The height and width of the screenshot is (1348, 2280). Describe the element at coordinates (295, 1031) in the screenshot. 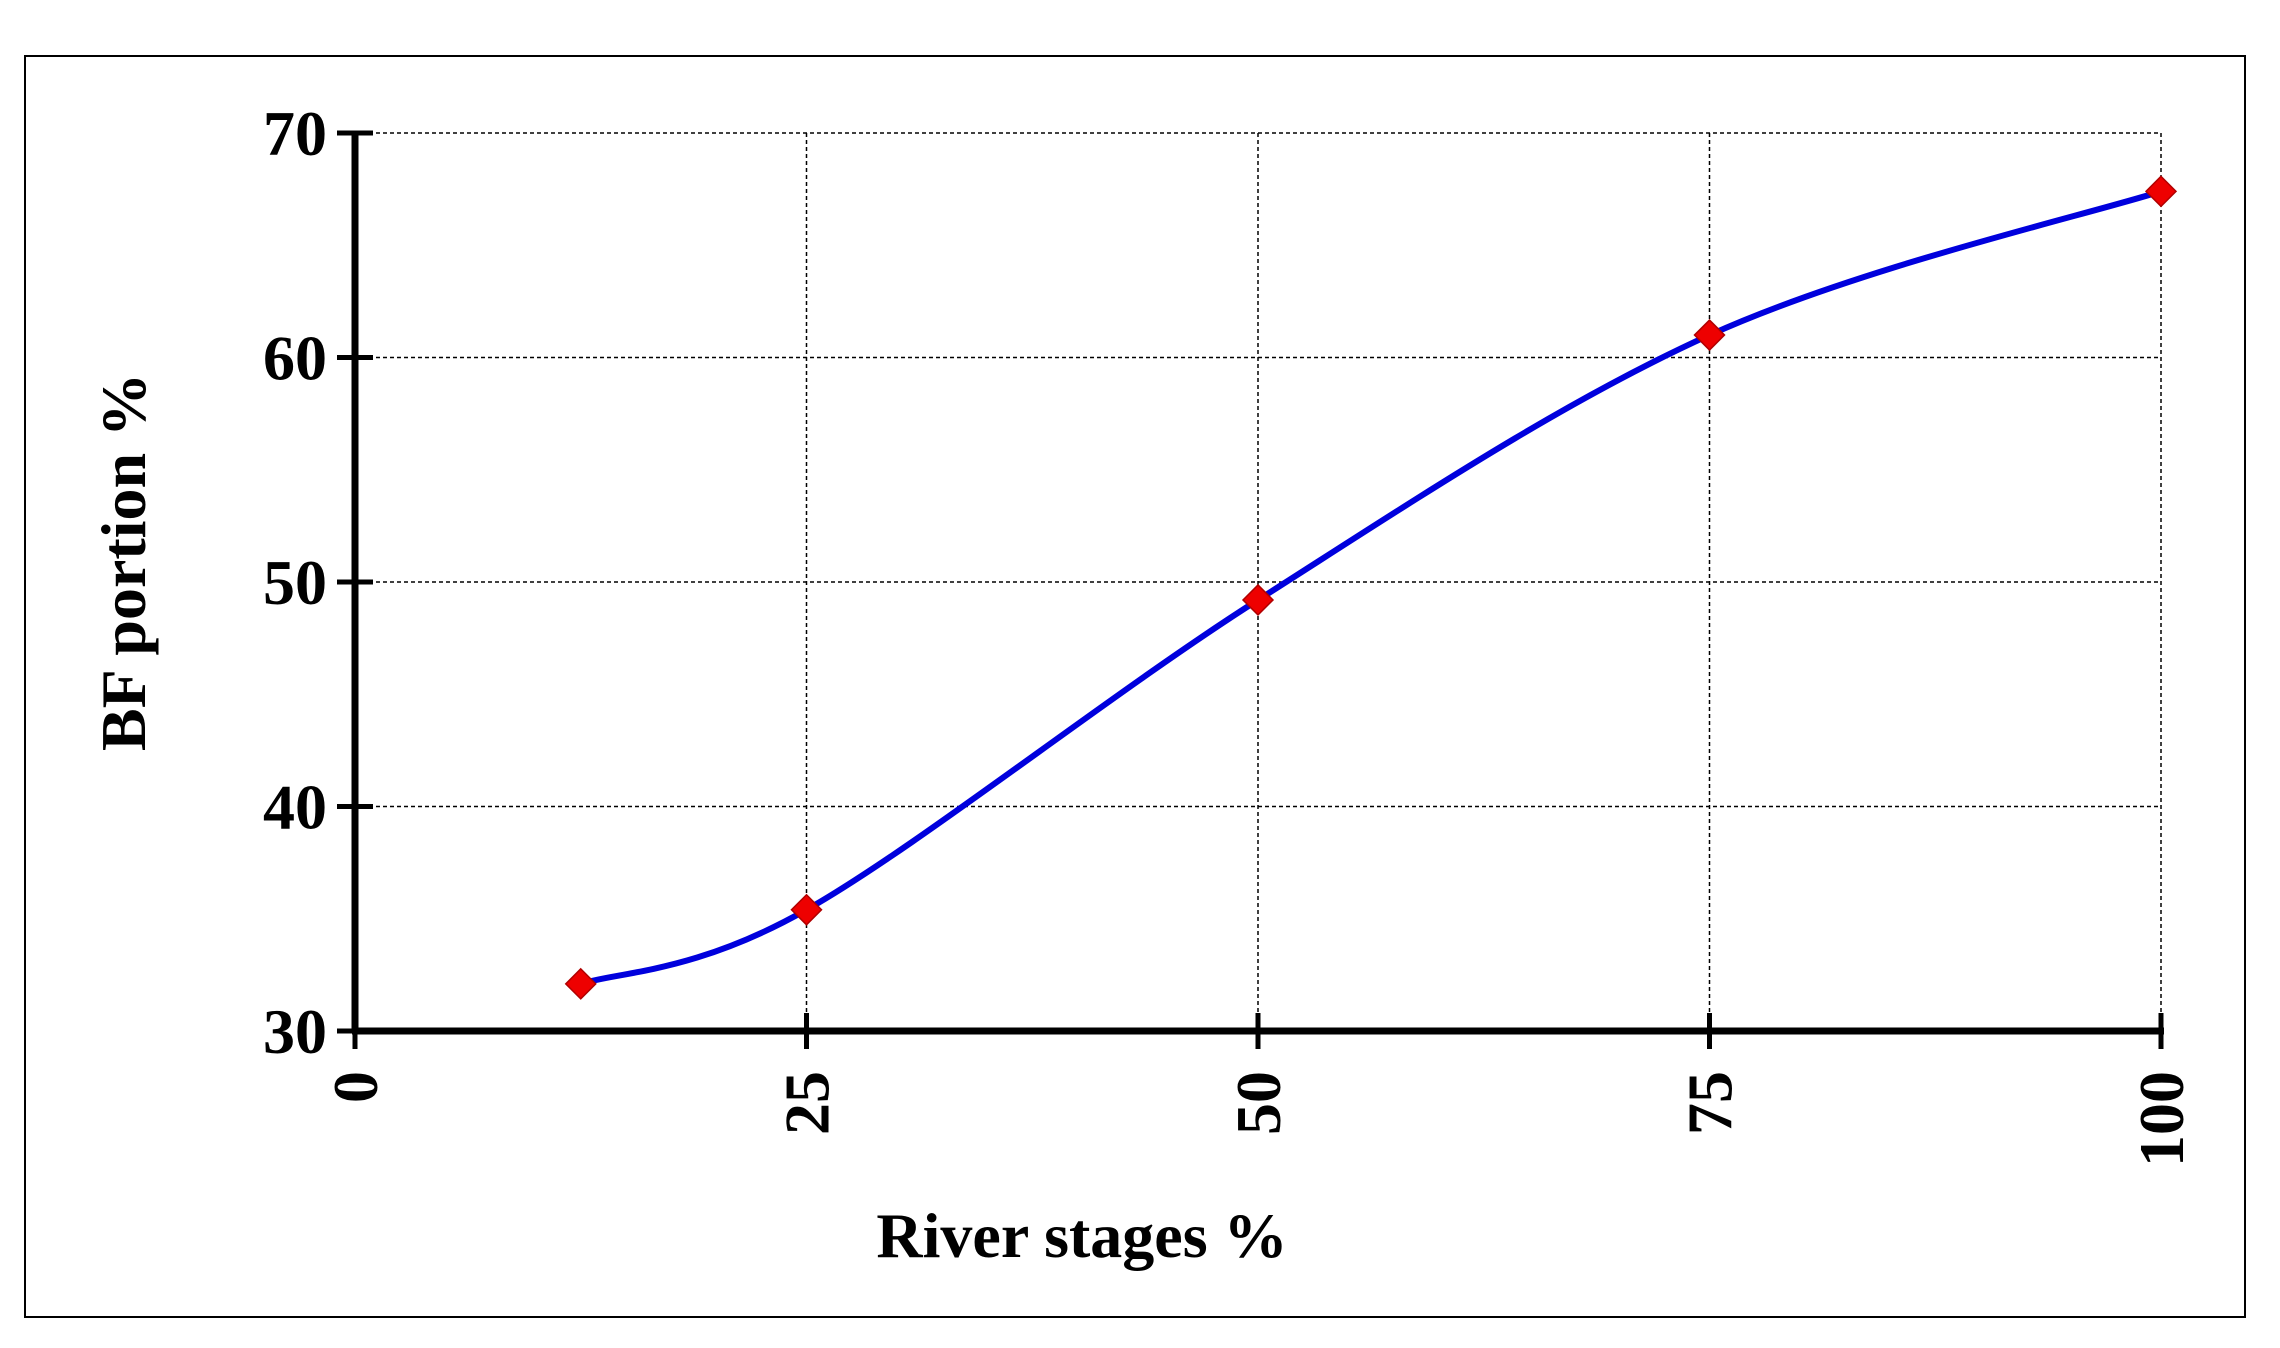

I see `y-tick-label: 30` at that location.